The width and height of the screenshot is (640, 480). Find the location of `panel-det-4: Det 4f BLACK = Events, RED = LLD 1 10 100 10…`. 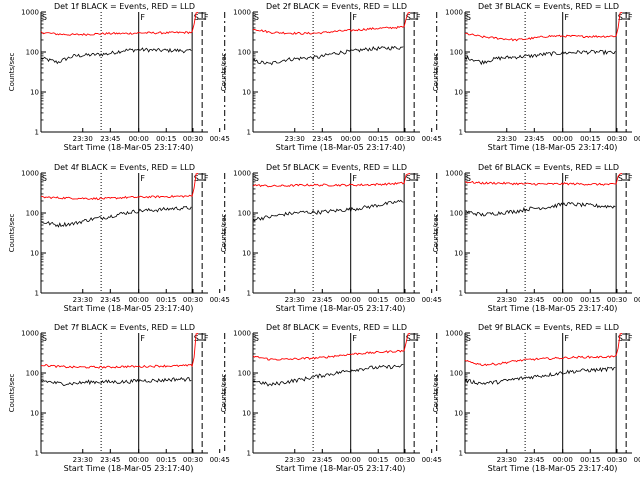

panel-det-4: Det 4f BLACK = Events, RED = LLD 1 10 100 10… is located at coordinates (119, 238).